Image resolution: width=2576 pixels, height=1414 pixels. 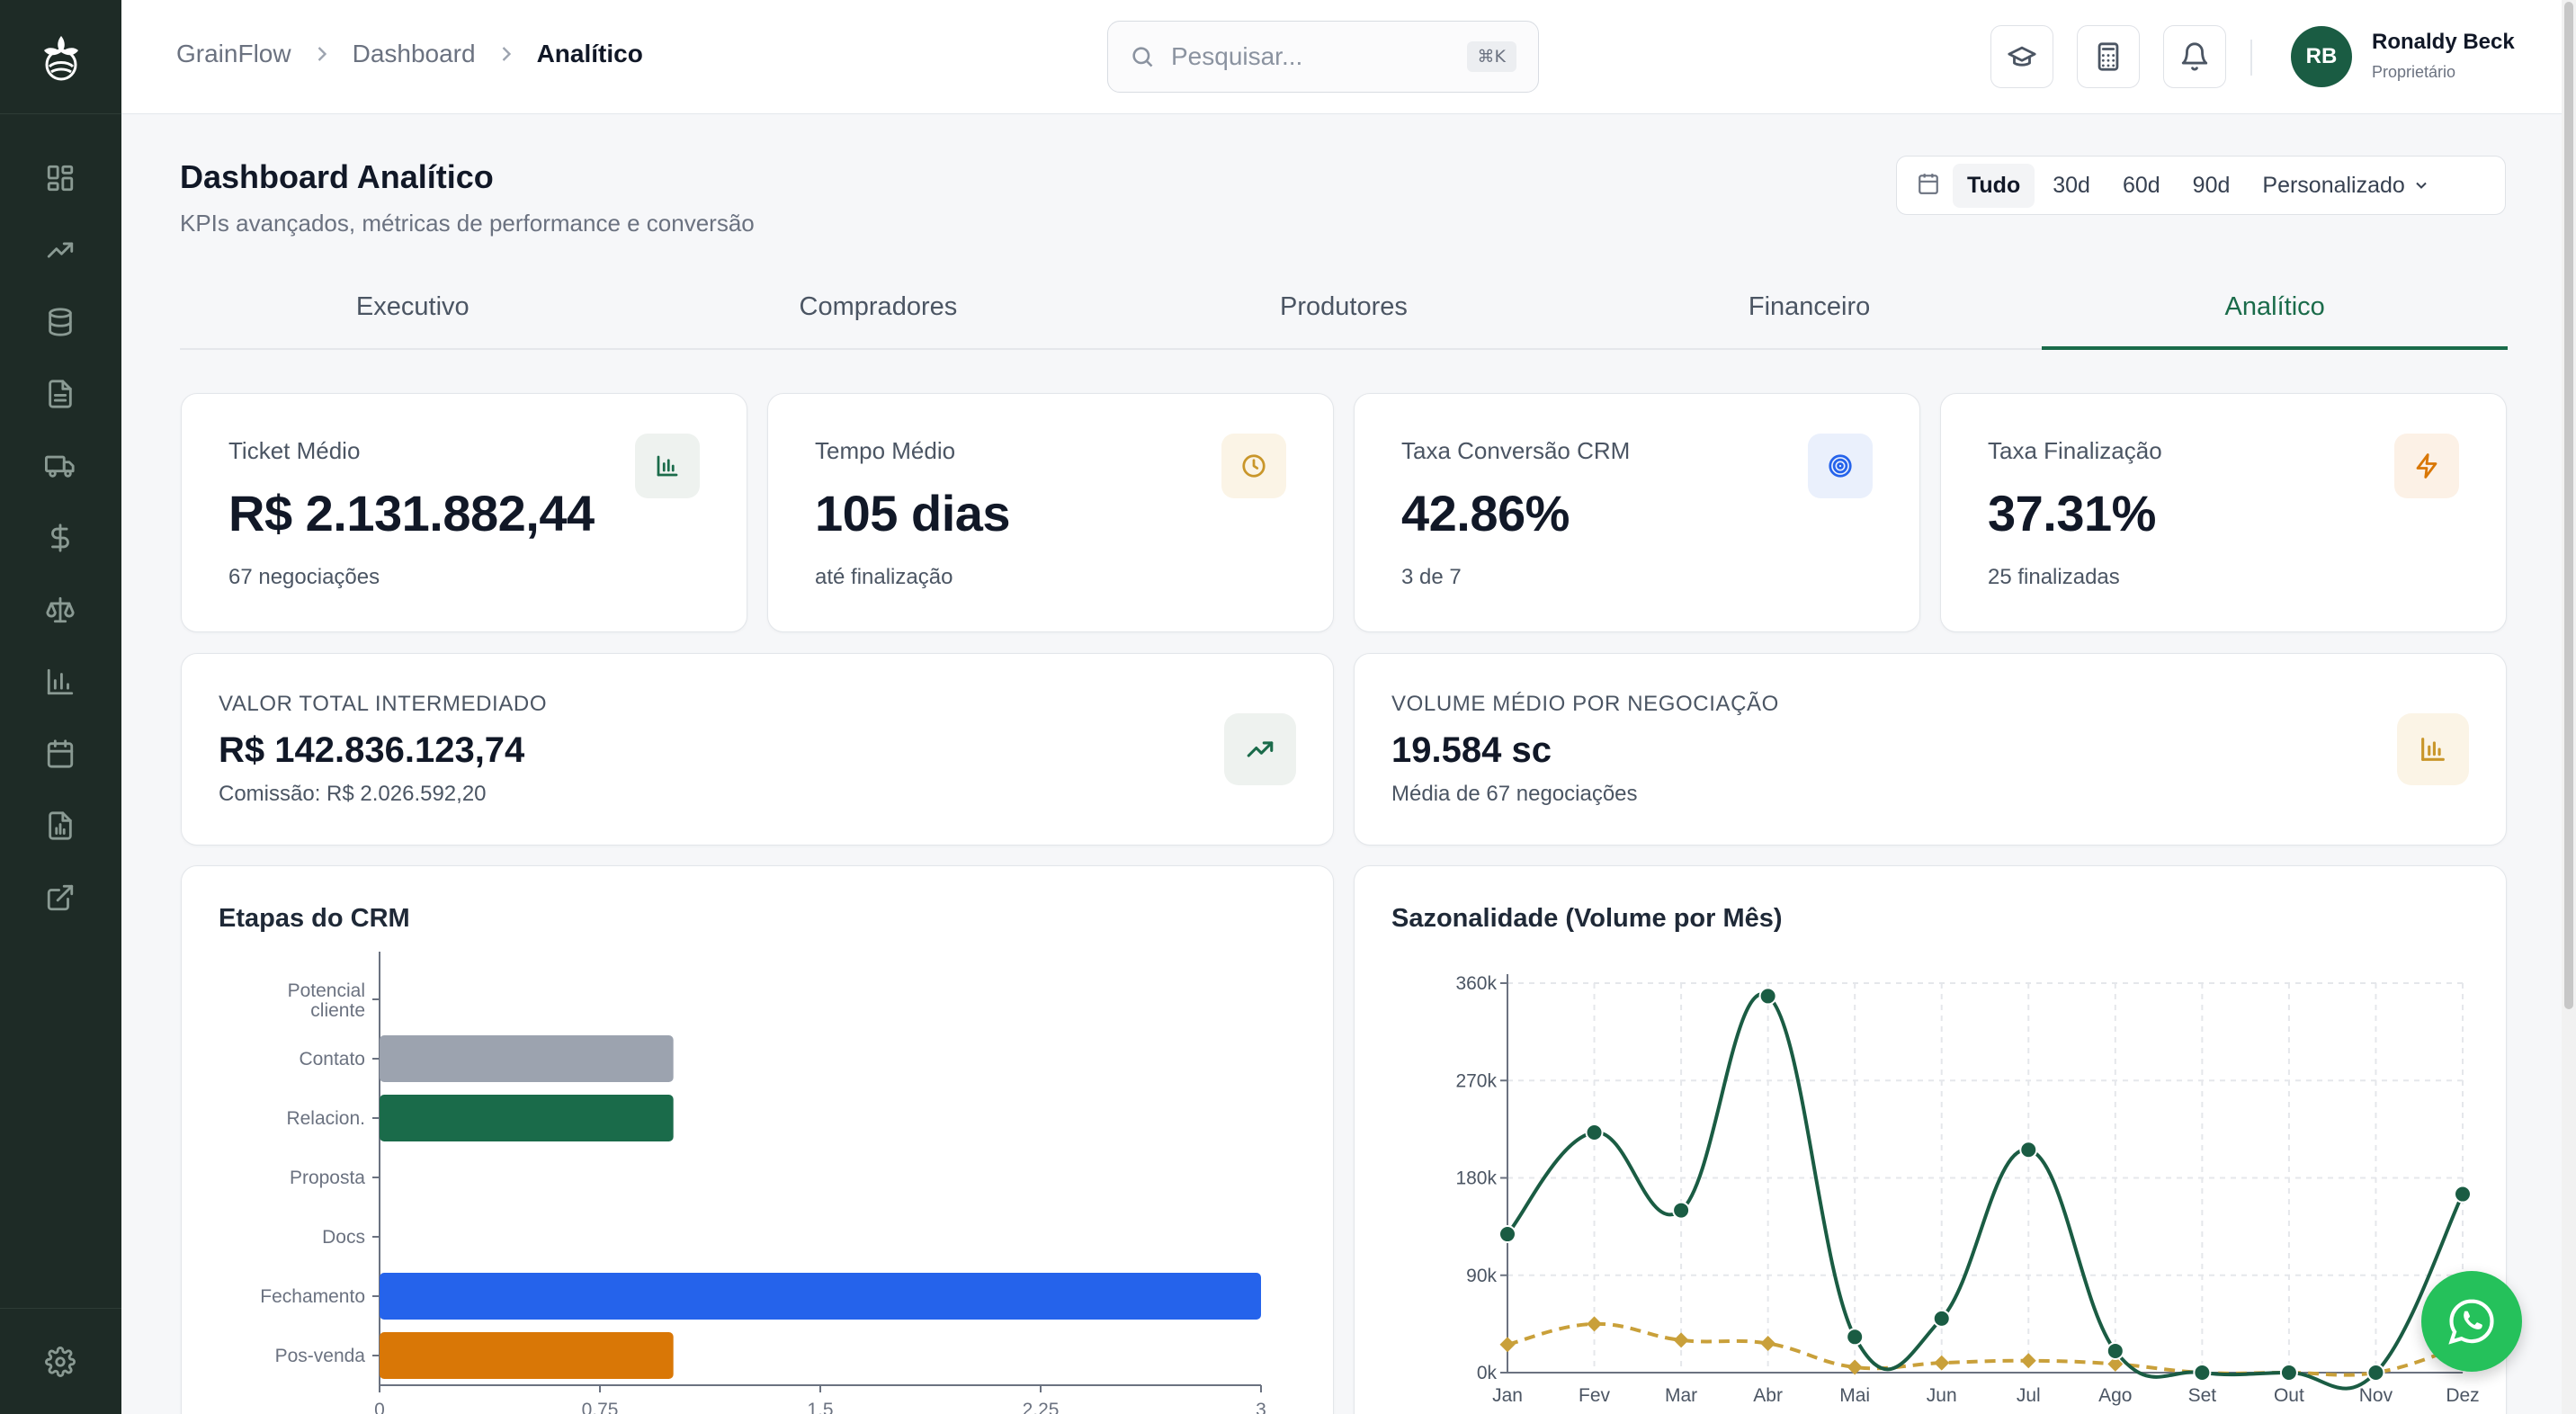 What do you see at coordinates (1507, 1395) in the screenshot?
I see `x-tick-label: Jan` at bounding box center [1507, 1395].